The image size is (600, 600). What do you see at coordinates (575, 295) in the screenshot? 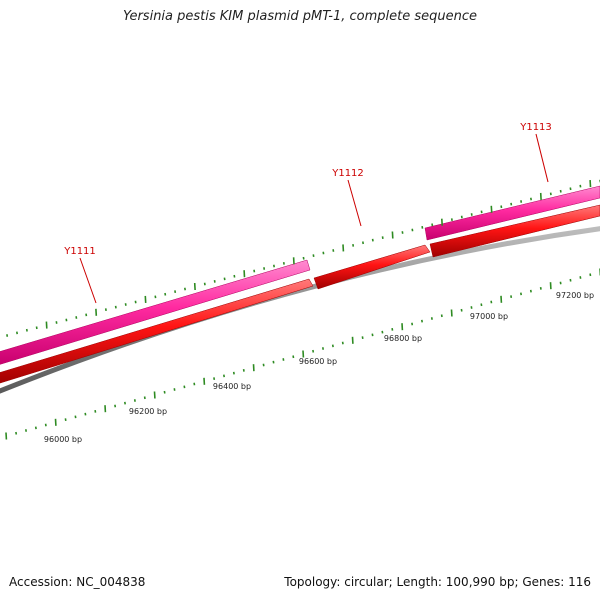
I see `bp-label: 97200 bp` at bounding box center [575, 295].